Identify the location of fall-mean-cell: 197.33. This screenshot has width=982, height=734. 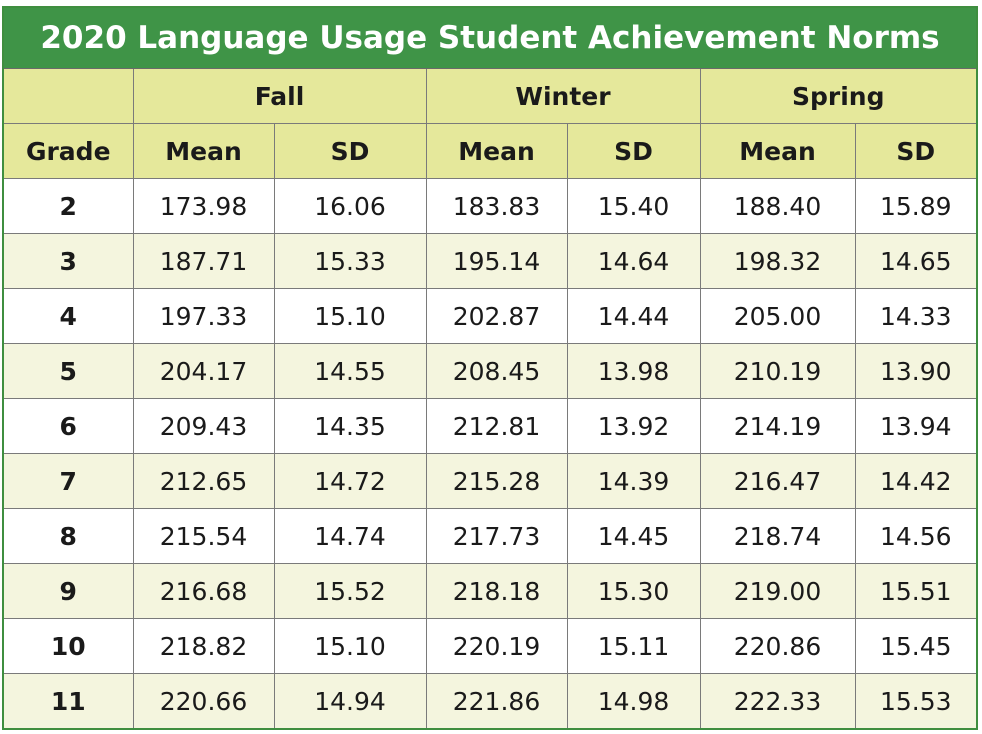
(203, 316).